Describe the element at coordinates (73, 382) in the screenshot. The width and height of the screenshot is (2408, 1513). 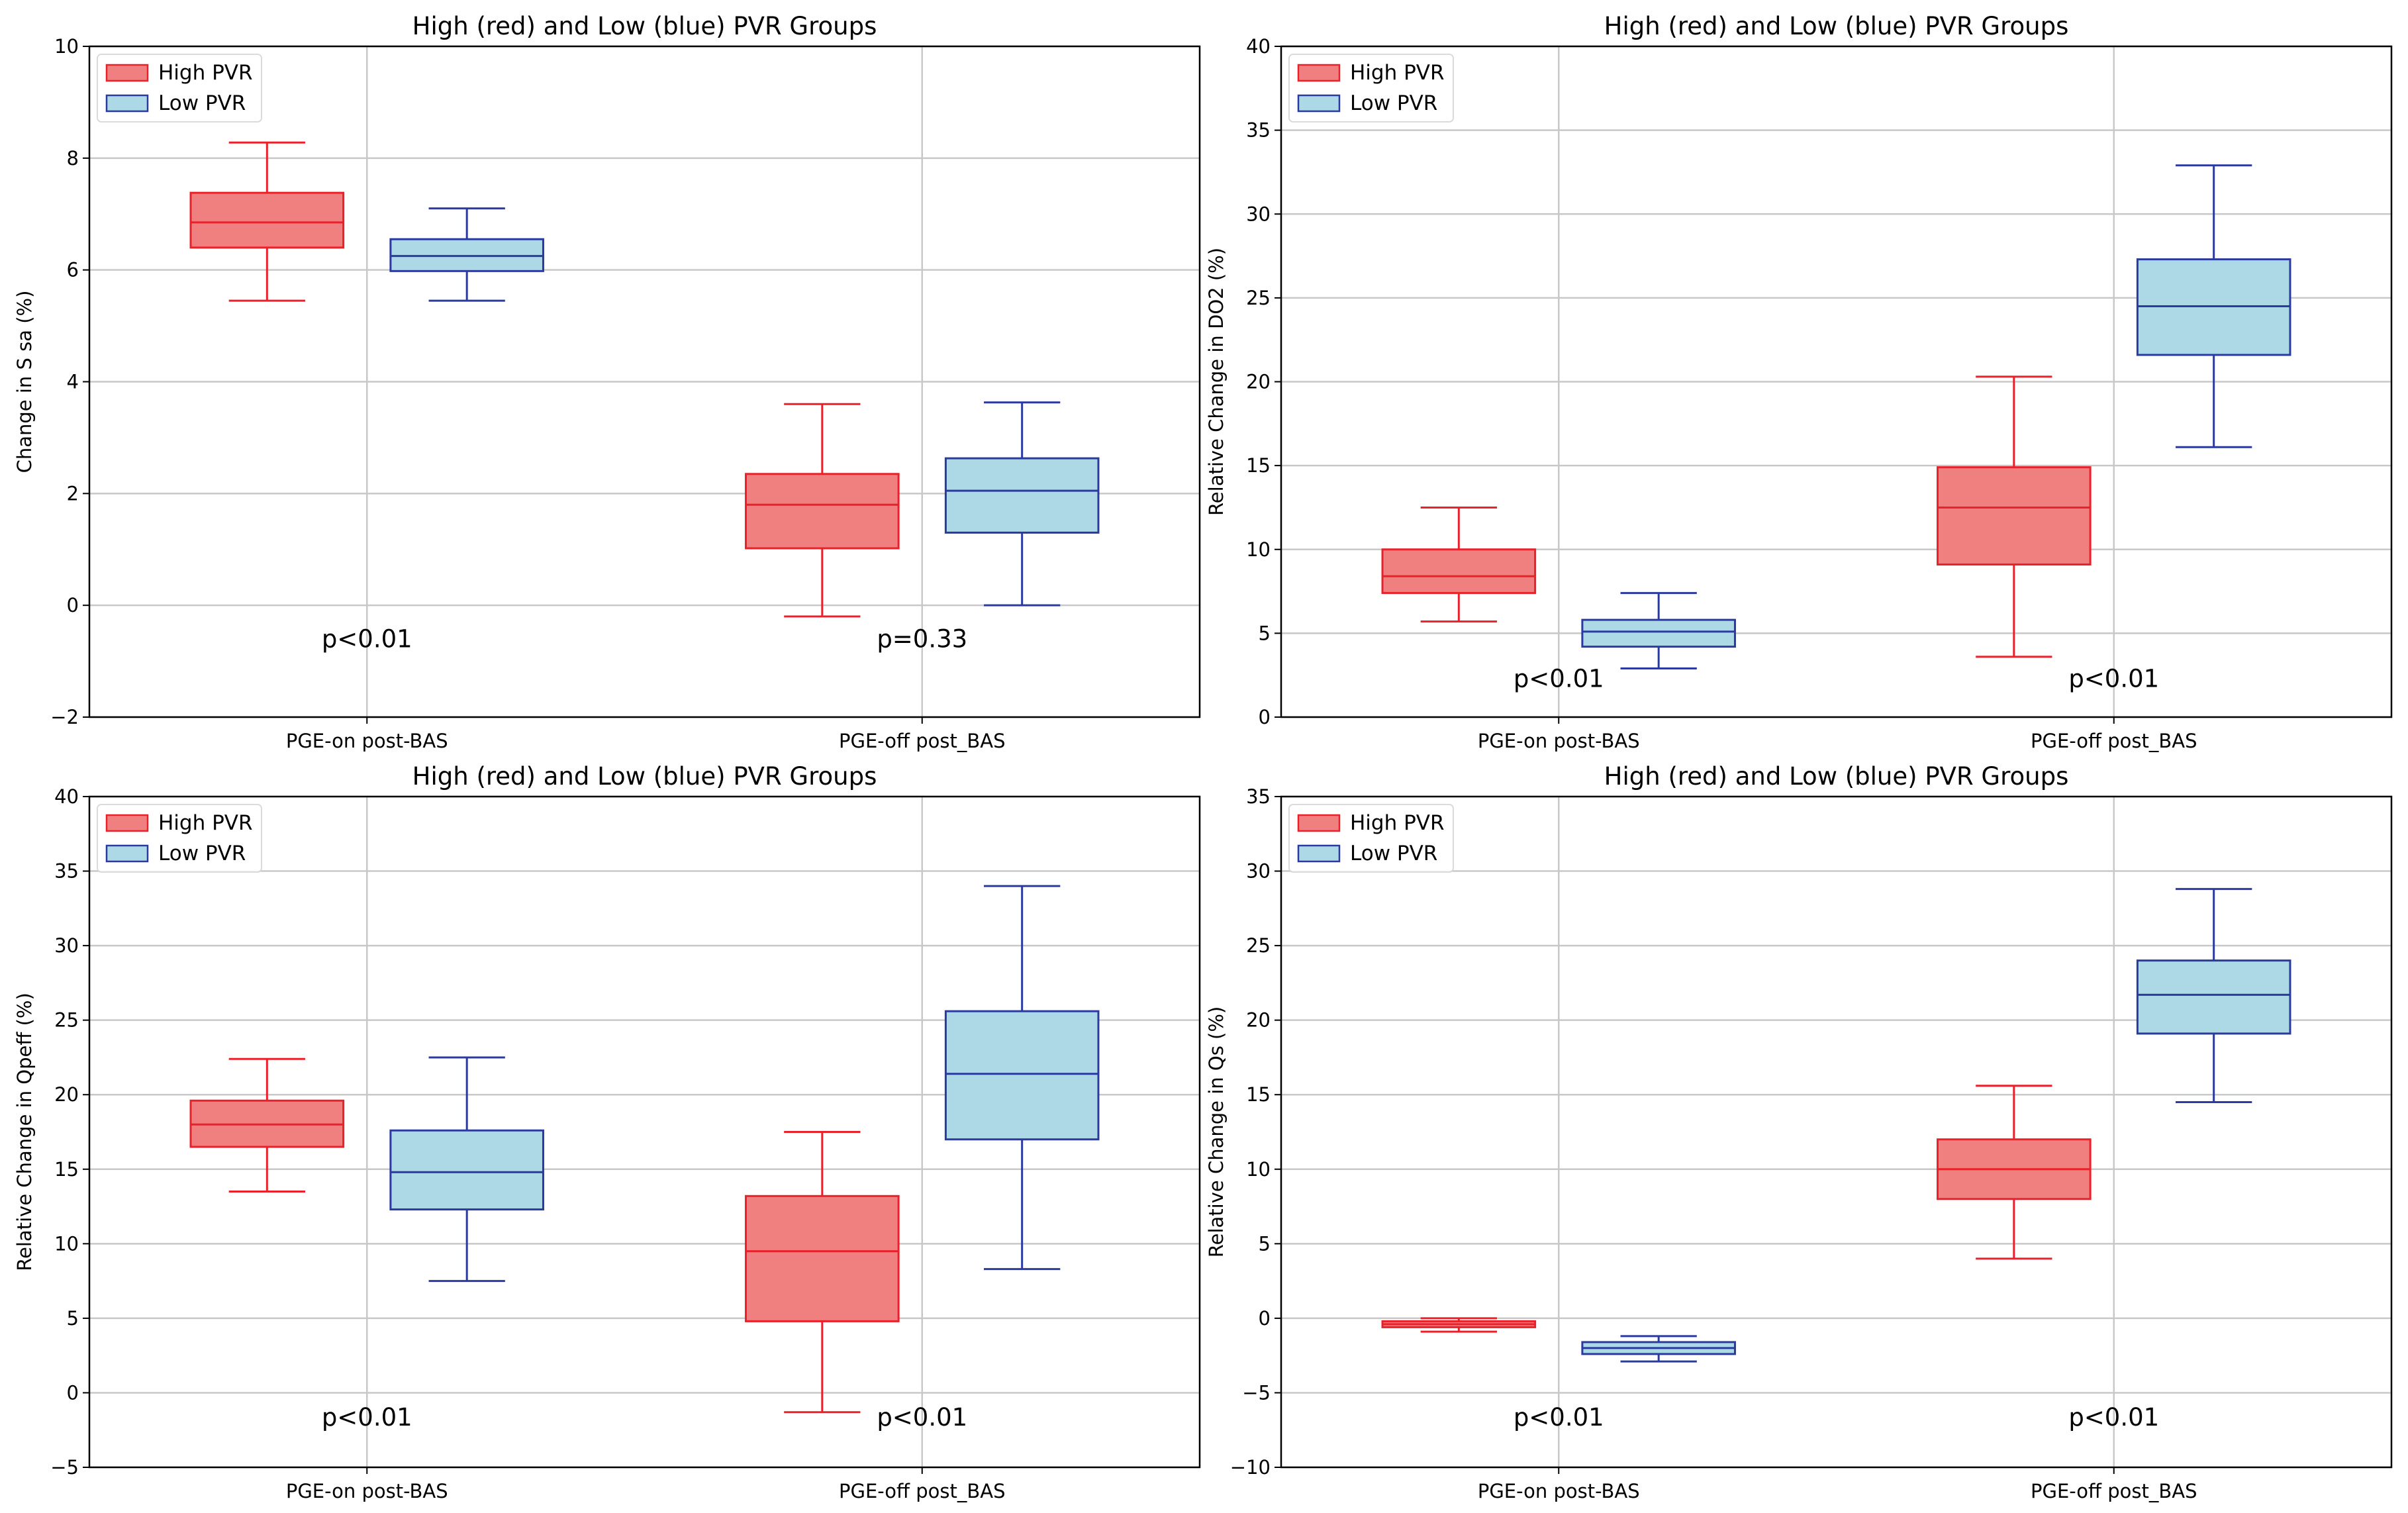
I see `y-tick-label: 4` at that location.